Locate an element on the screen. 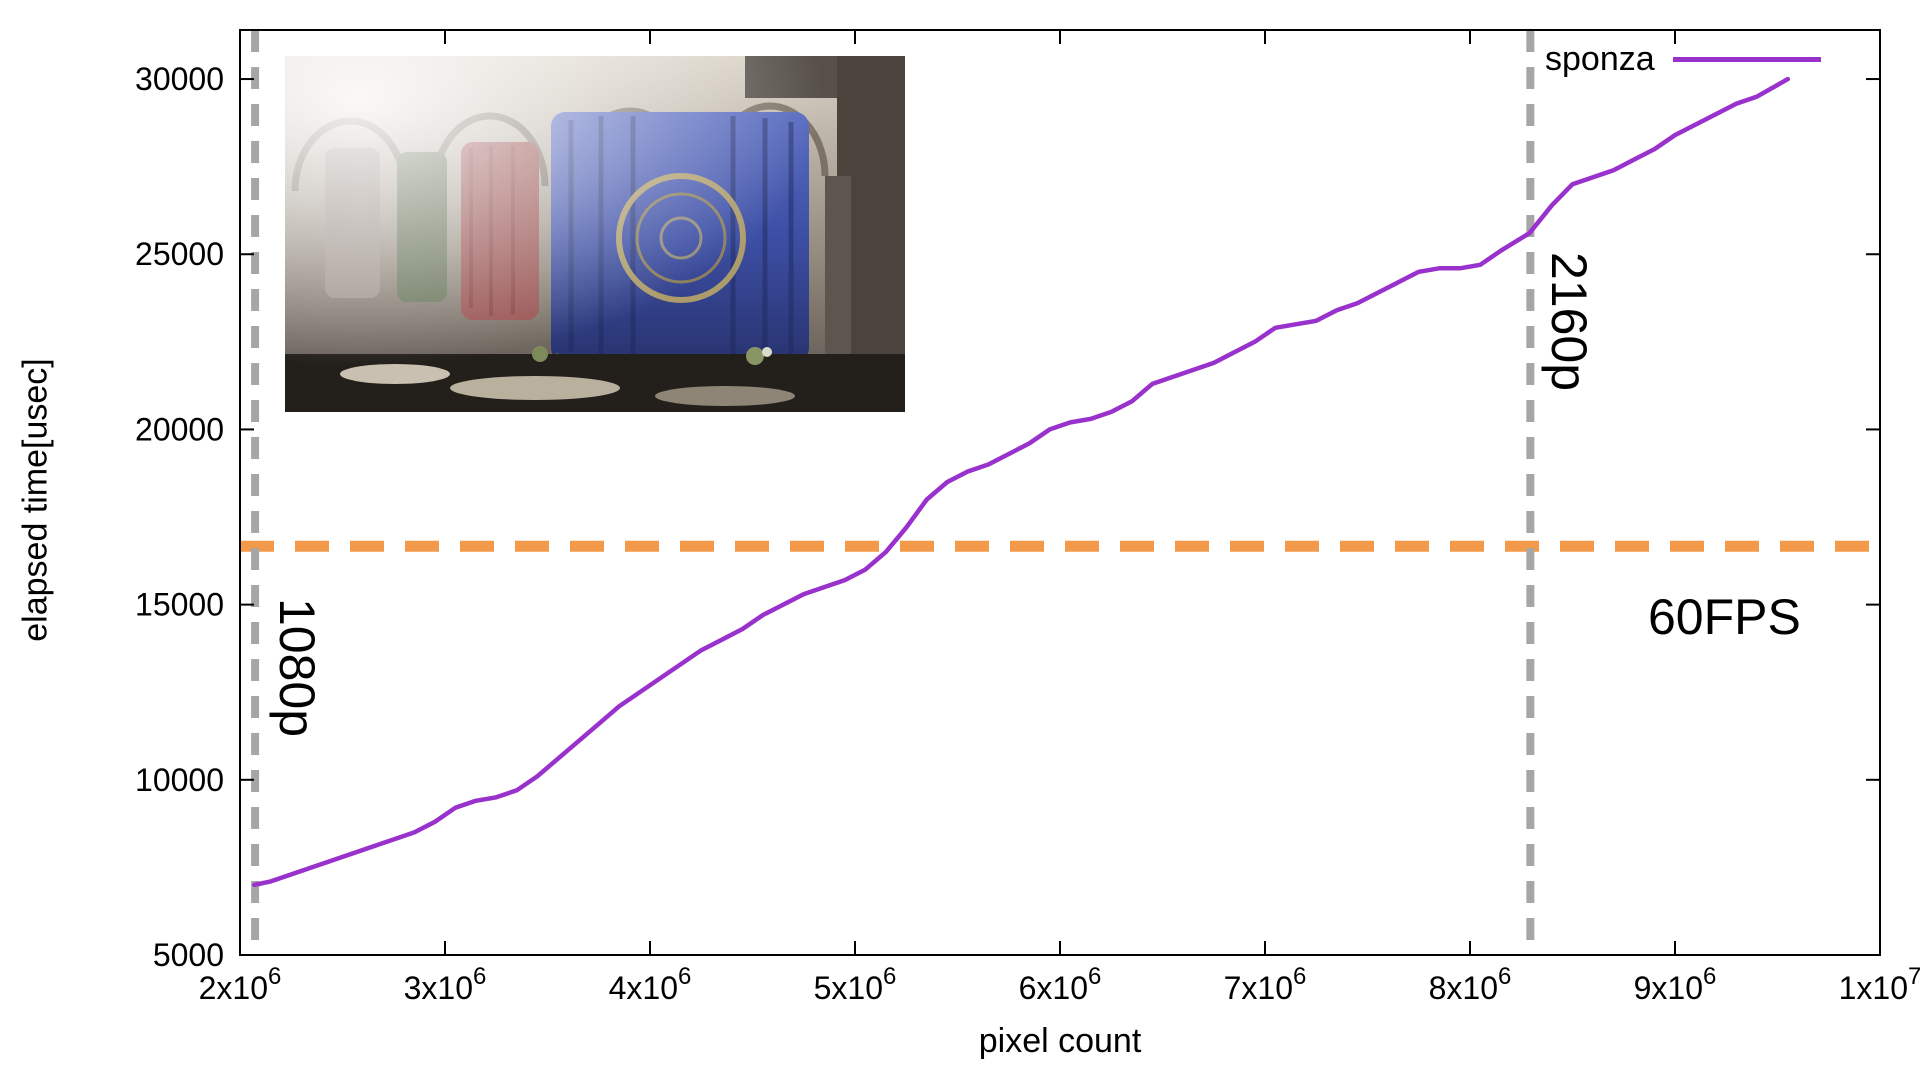  x-axis-label: pixel count is located at coordinates (1060, 1041).